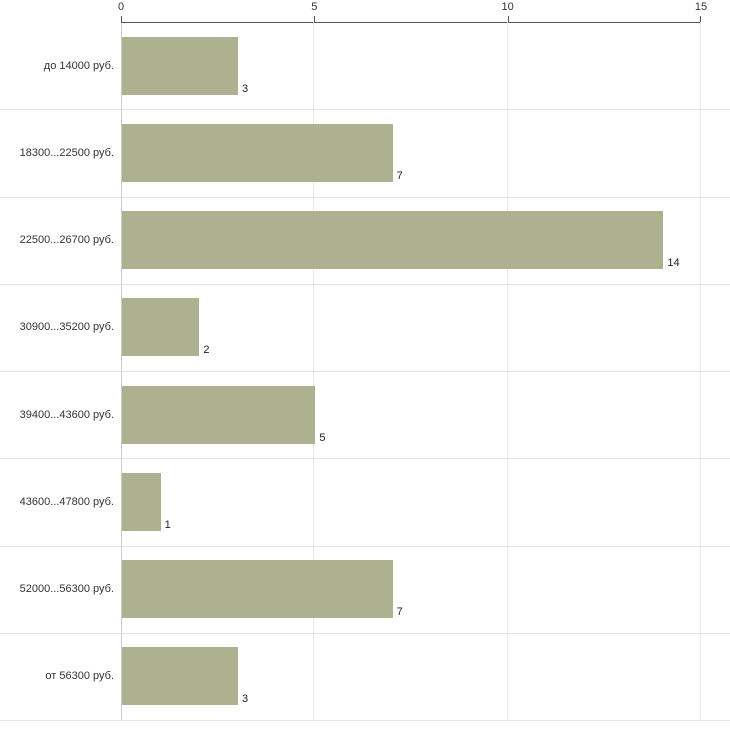  I want to click on category-label: 39400...43600 руб., so click(66, 414).